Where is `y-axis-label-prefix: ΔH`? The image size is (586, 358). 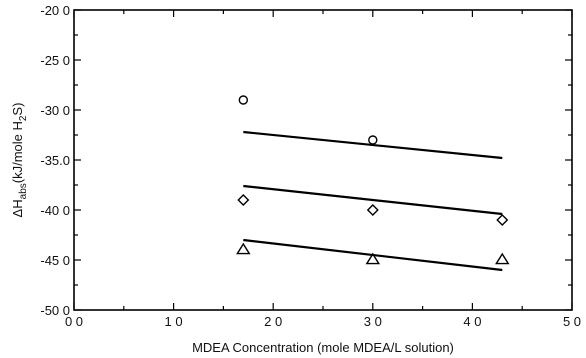 y-axis-label-prefix: ΔH is located at coordinates (17, 208).